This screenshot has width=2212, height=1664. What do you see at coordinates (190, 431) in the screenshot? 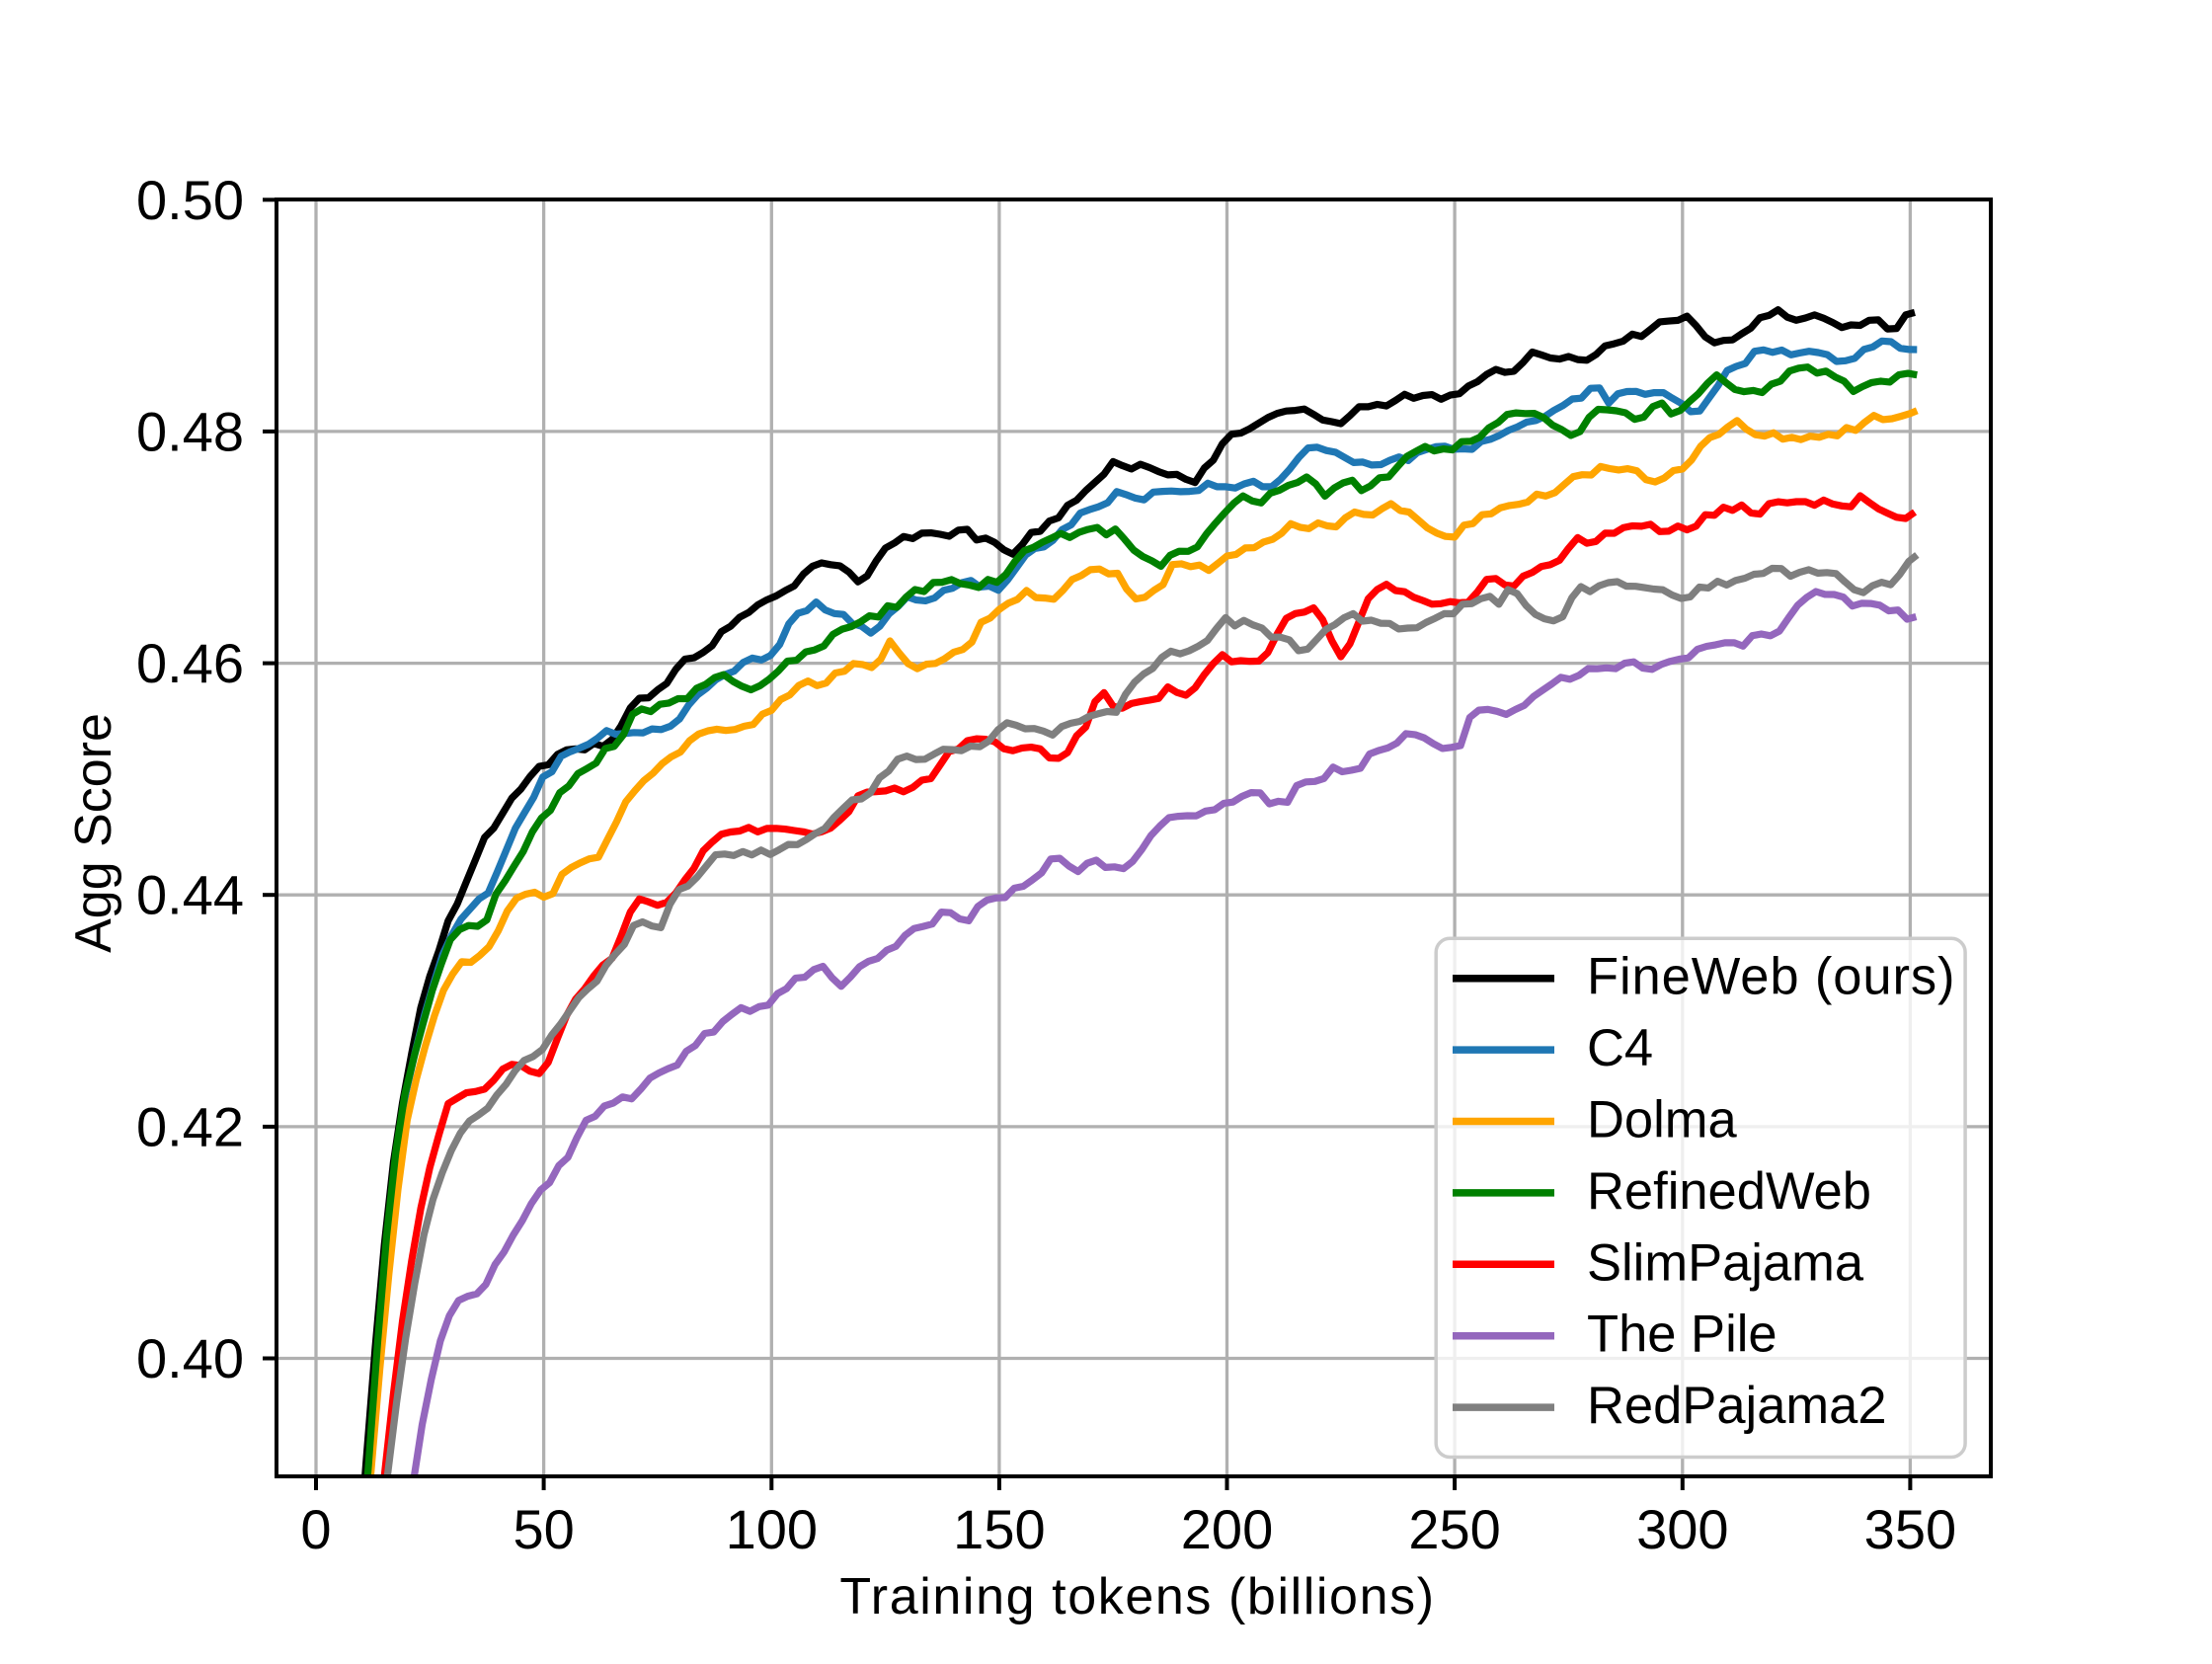
I see `svg-text: 0.48` at bounding box center [190, 431].